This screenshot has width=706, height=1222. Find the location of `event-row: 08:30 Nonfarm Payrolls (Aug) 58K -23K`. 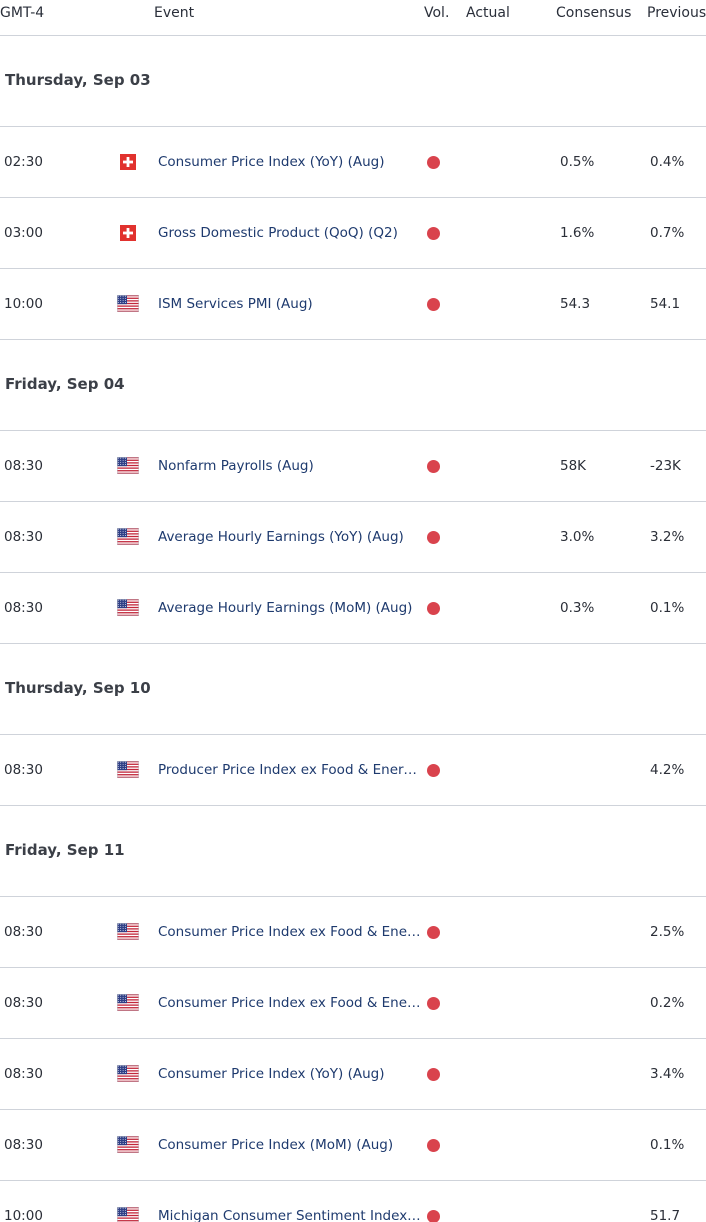

event-row: 08:30 Nonfarm Payrolls (Aug) 58K -23K is located at coordinates (353, 466).